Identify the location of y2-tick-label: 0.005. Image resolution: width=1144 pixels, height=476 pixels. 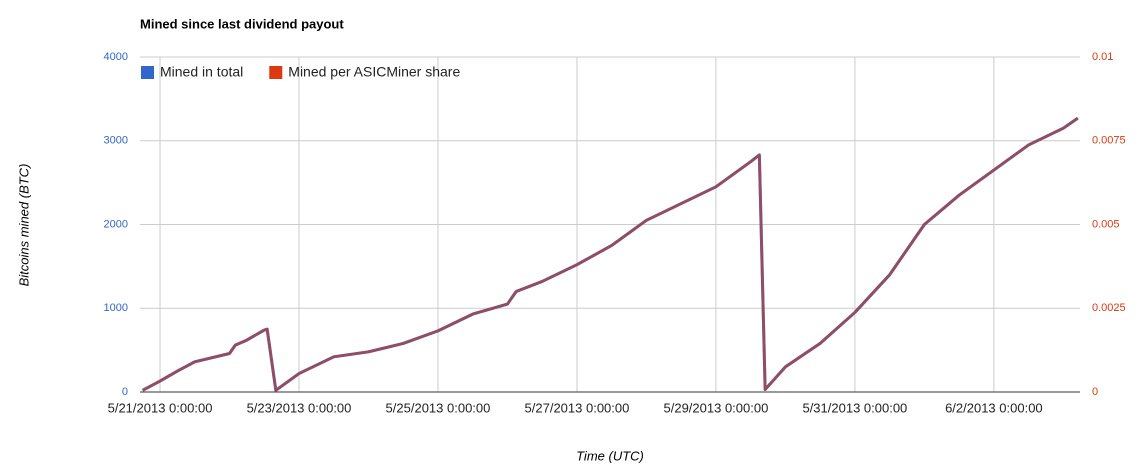
(1106, 224).